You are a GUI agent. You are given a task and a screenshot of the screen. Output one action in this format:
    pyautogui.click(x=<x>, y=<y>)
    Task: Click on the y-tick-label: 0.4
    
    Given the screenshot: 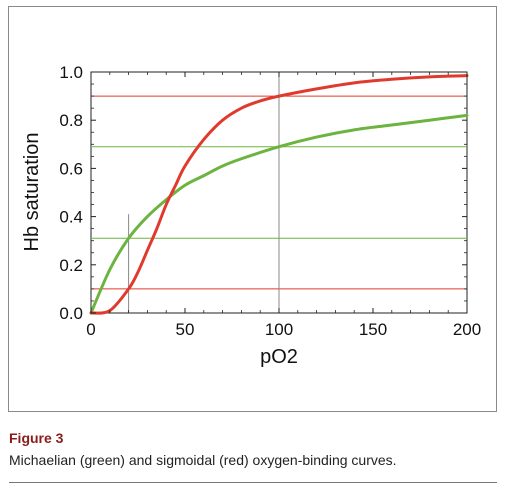 What is the action you would take?
    pyautogui.click(x=71, y=217)
    